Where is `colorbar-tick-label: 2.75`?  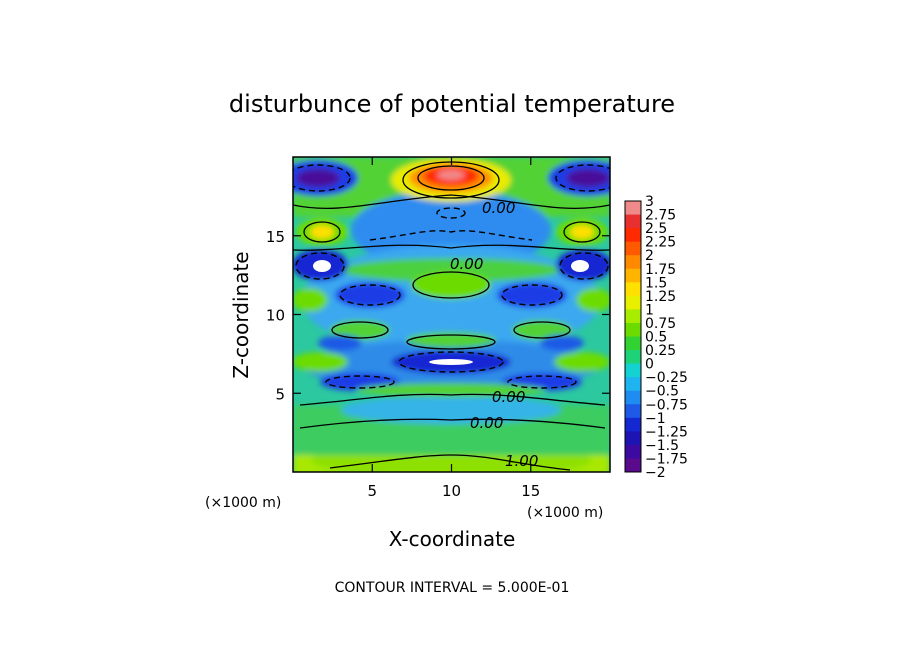 colorbar-tick-label: 2.75 is located at coordinates (660, 216).